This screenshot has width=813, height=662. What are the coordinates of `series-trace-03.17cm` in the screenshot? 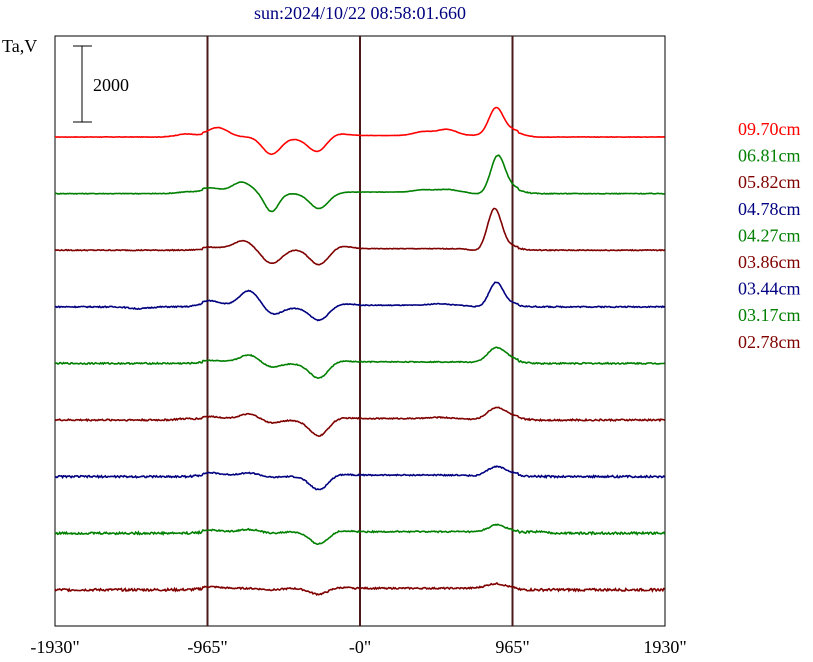 It's located at (360, 534).